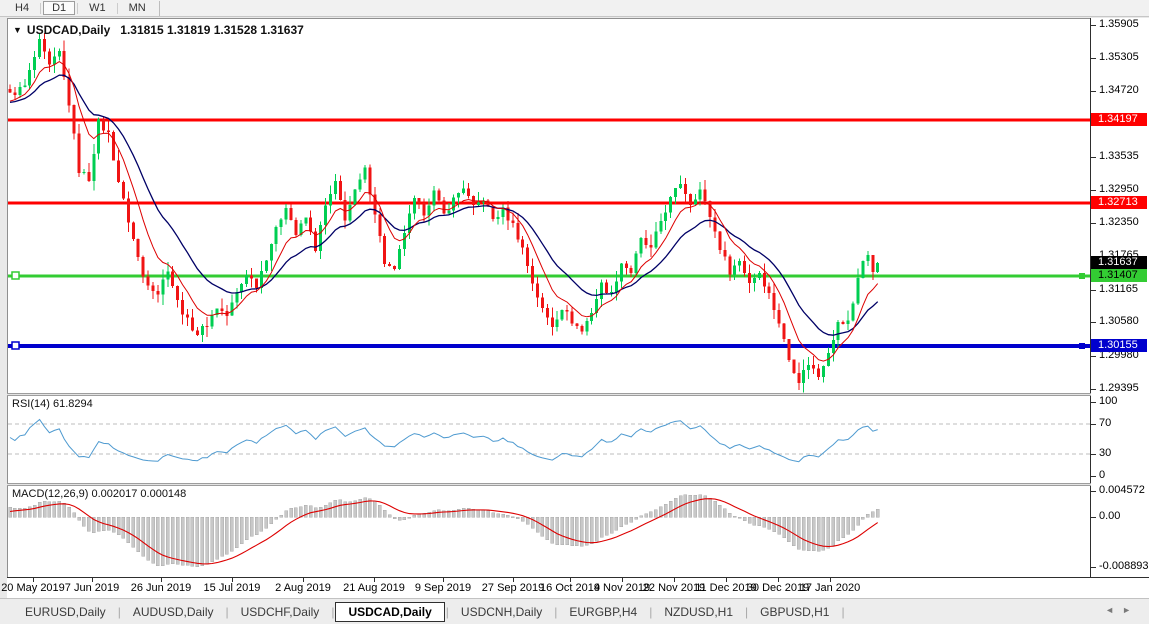  Describe the element at coordinates (1108, 401) in the screenshot. I see `rsi-tick-100-label: 100` at that location.